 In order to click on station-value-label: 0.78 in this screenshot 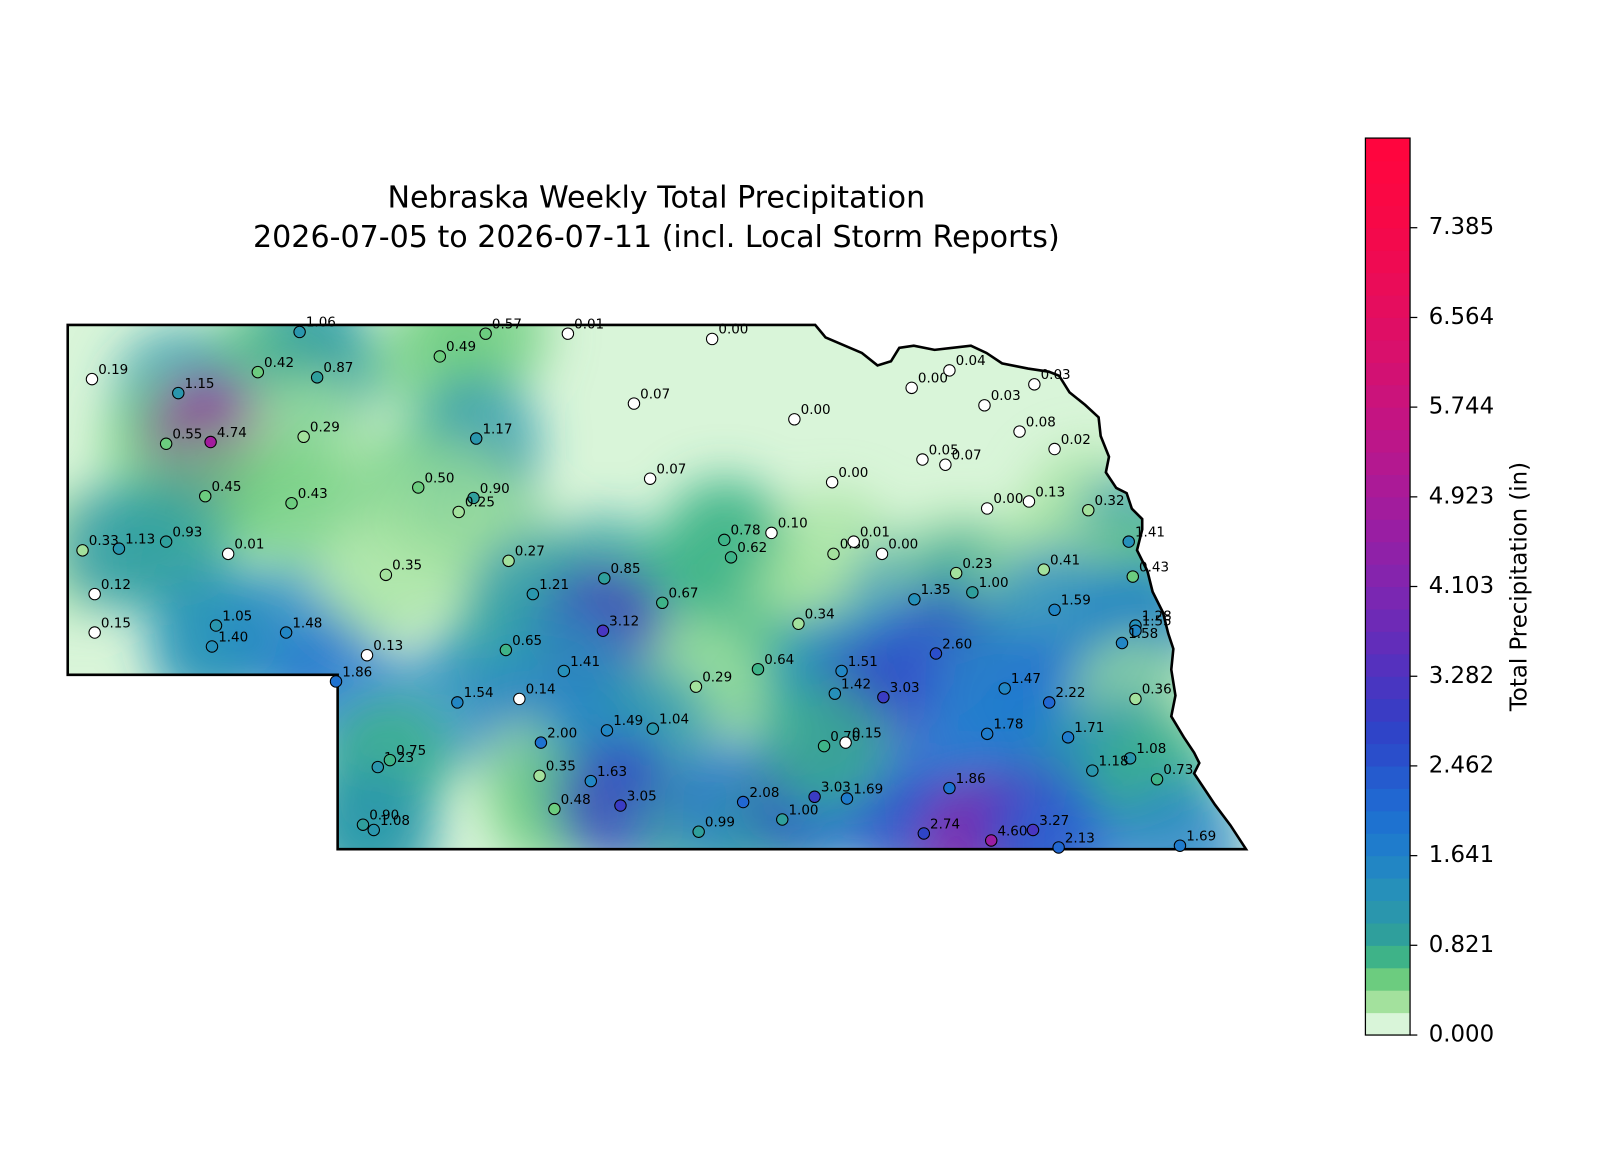, I will do `click(746, 531)`.